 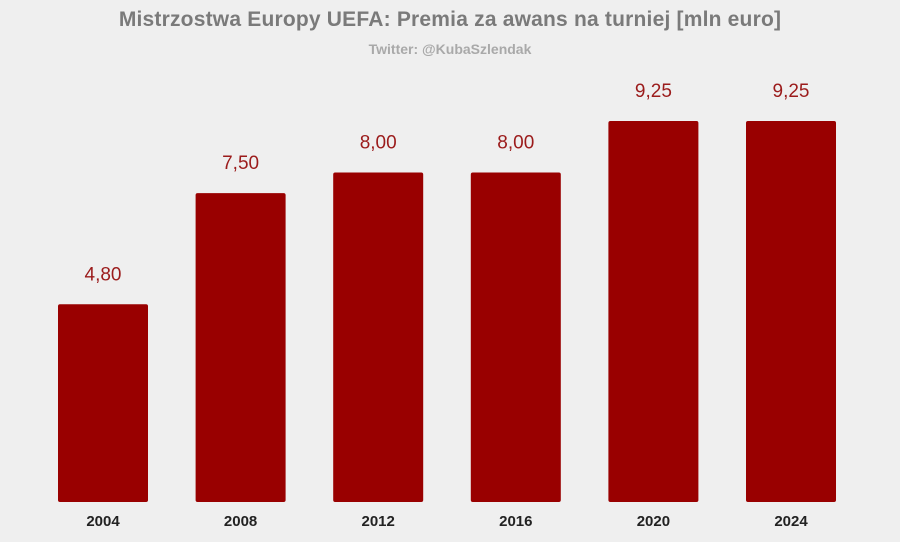 I want to click on bar-2020, so click(x=653, y=311).